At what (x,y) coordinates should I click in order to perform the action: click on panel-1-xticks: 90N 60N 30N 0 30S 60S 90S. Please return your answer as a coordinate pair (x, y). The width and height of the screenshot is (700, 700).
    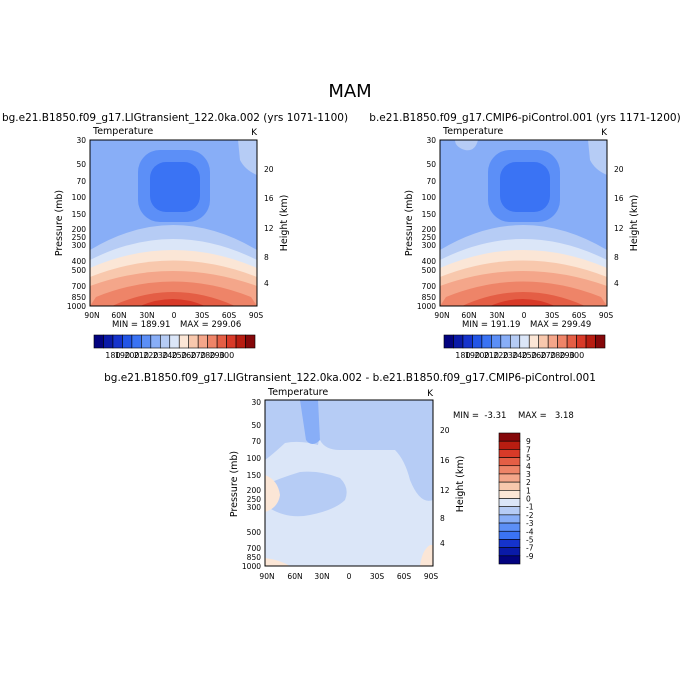
    Looking at the image, I should click on (173, 315).